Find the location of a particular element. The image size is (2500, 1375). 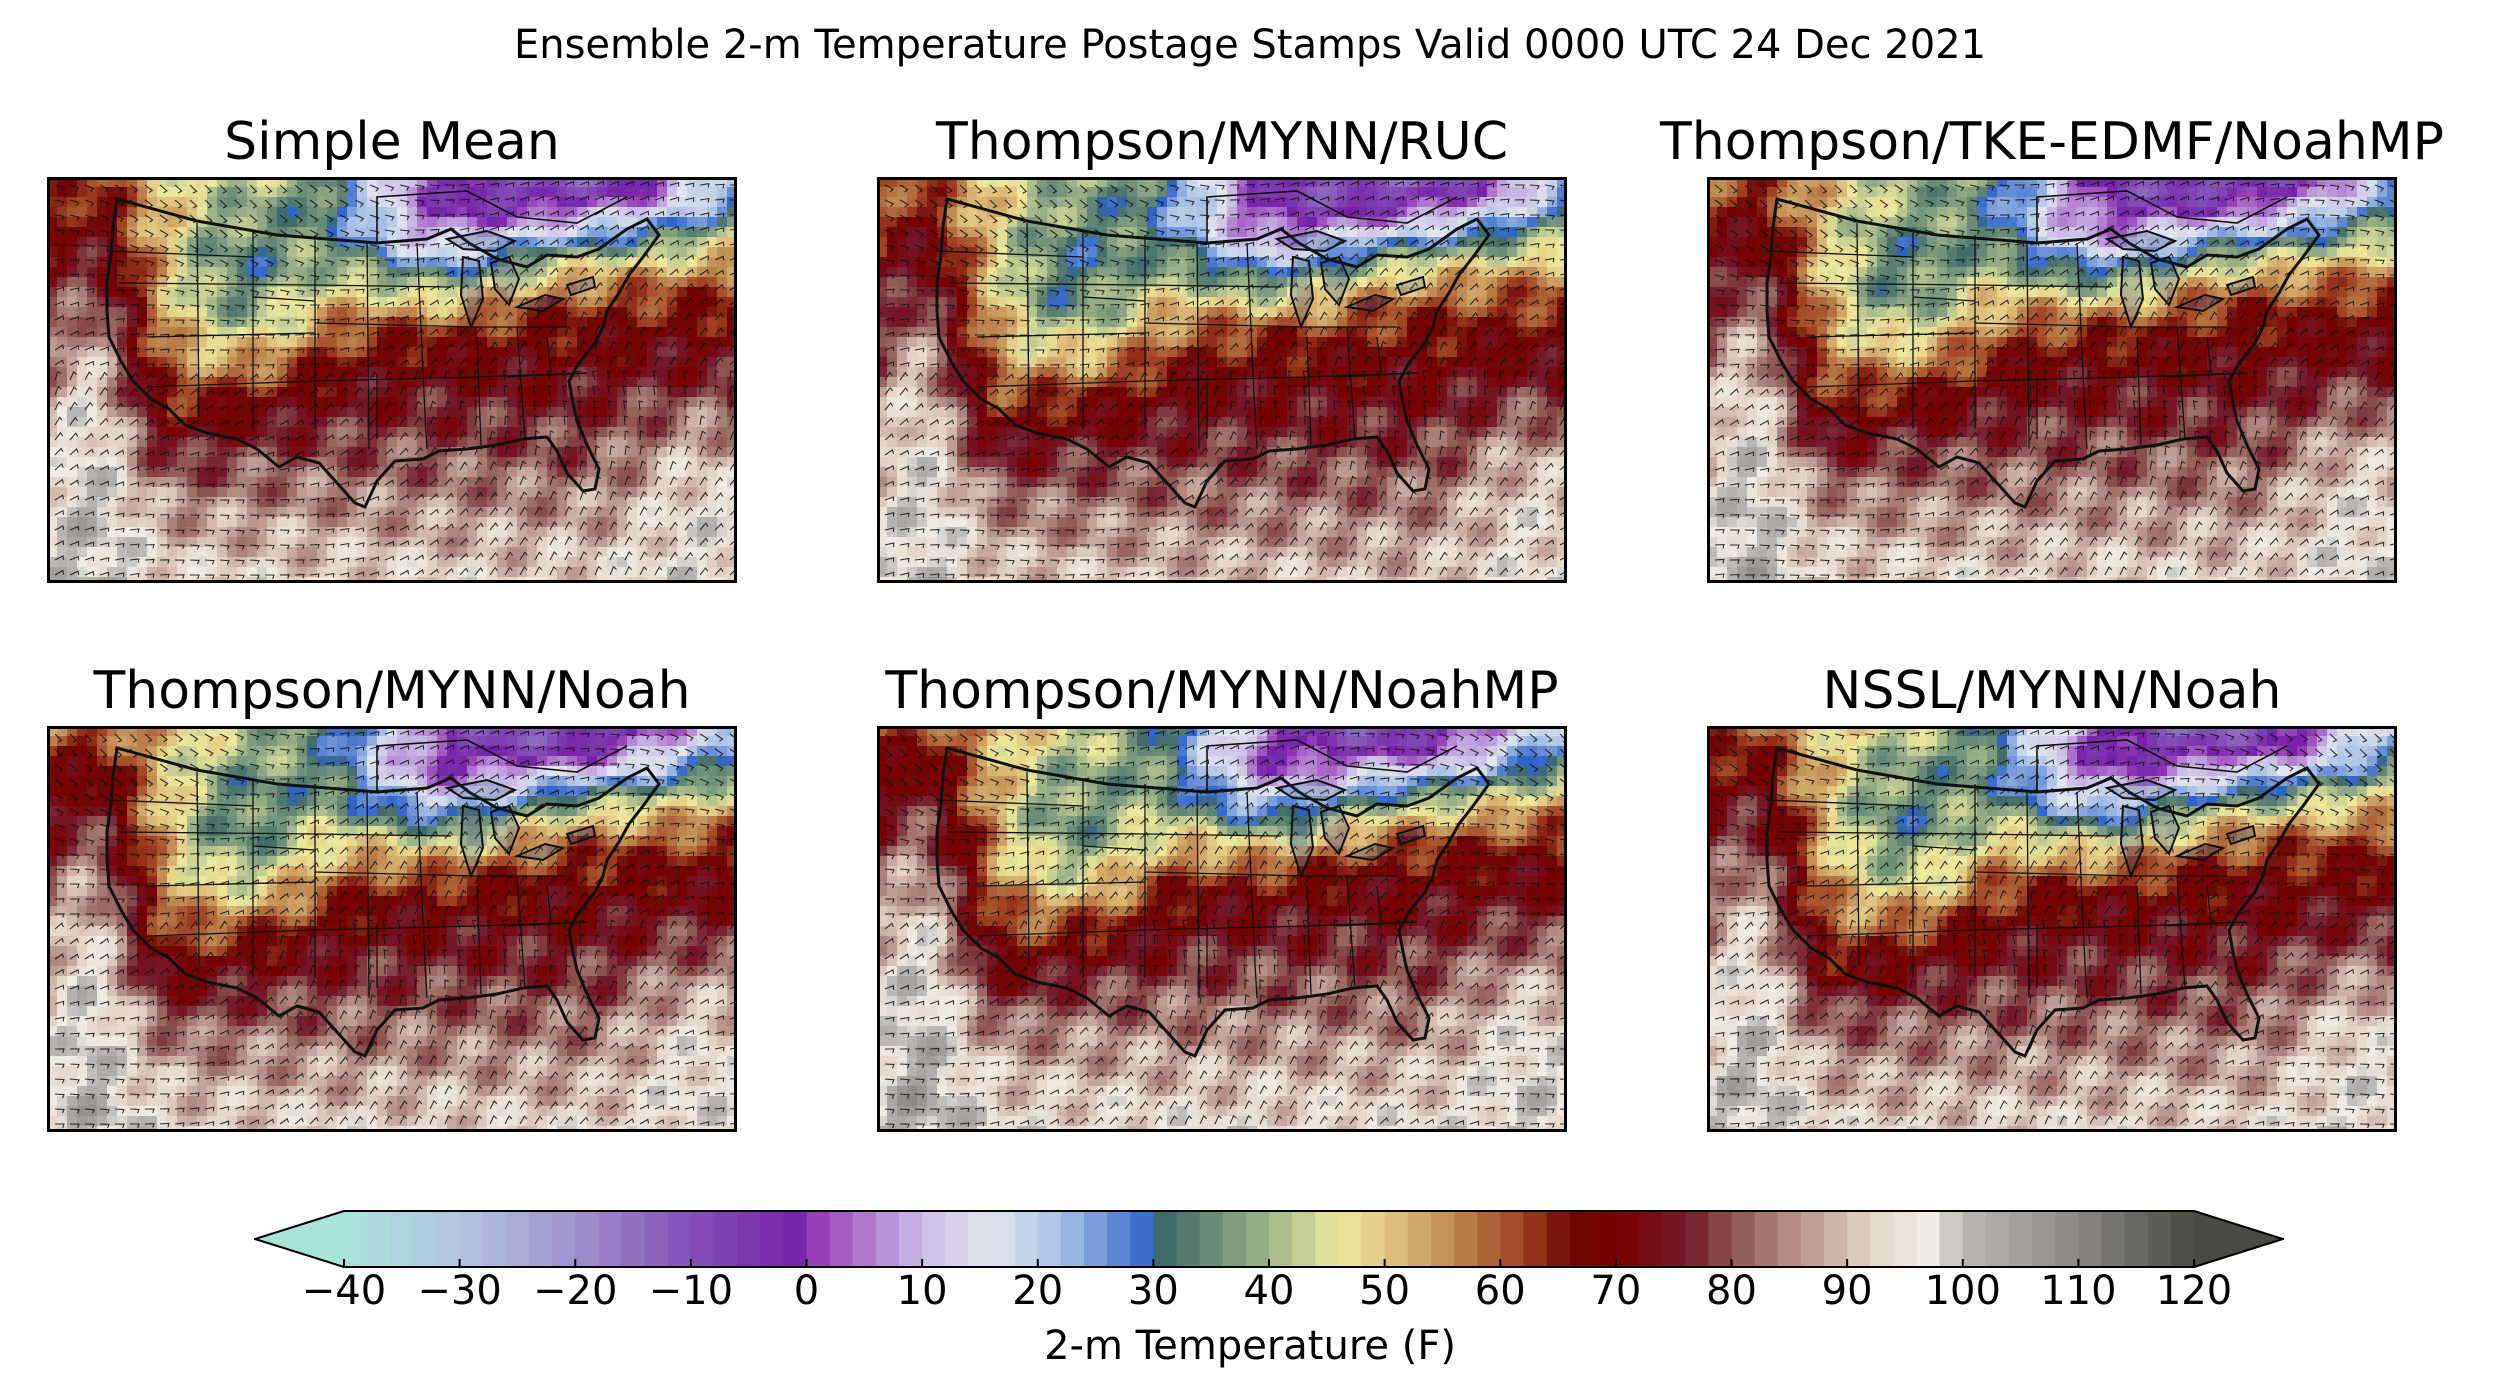

colorbar-extend-high is located at coordinates (2238, 1239).